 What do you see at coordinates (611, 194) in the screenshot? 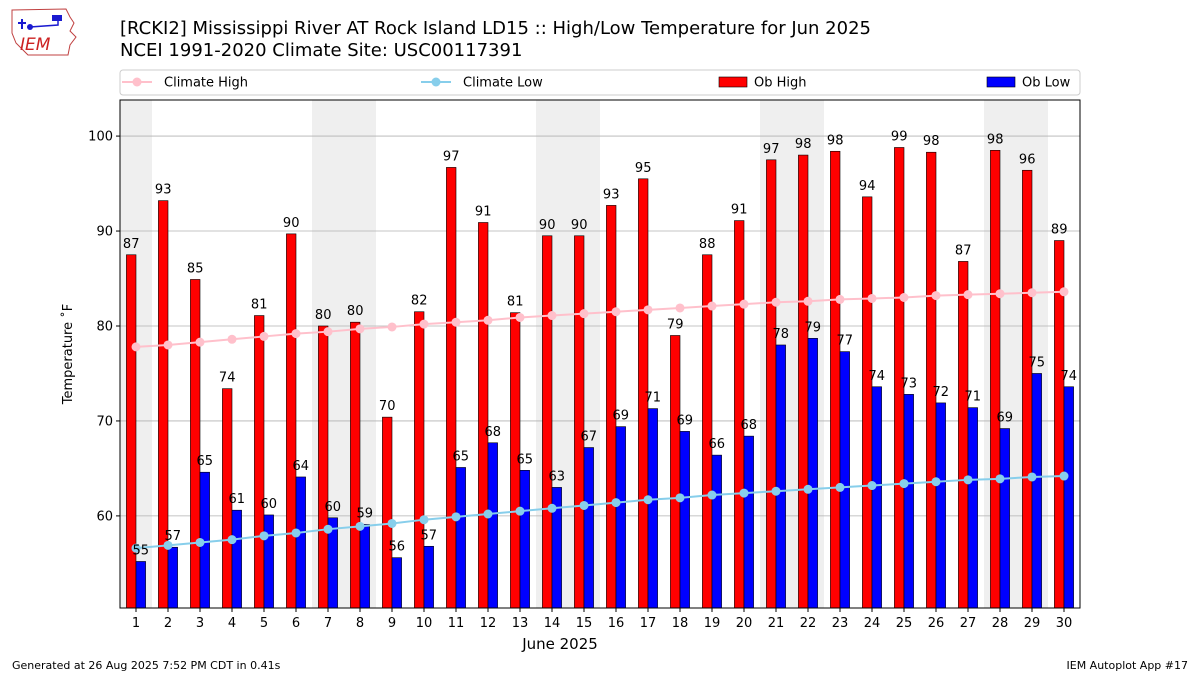
I see `ob-high-label: 93` at bounding box center [611, 194].